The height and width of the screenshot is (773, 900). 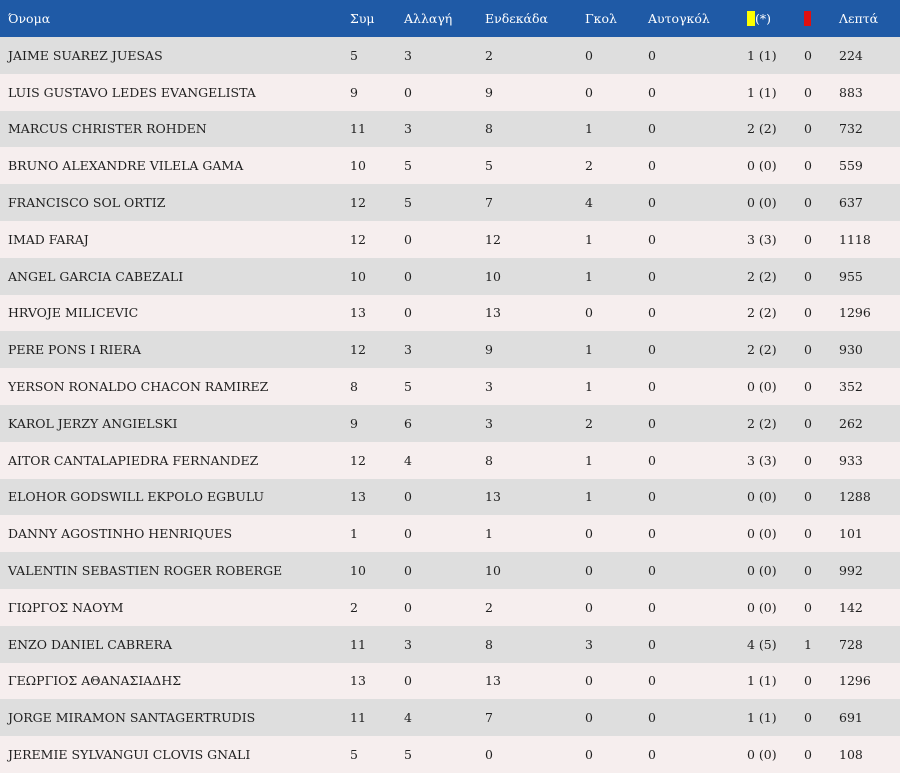 I want to click on starts-cell: 13, so click(x=493, y=497).